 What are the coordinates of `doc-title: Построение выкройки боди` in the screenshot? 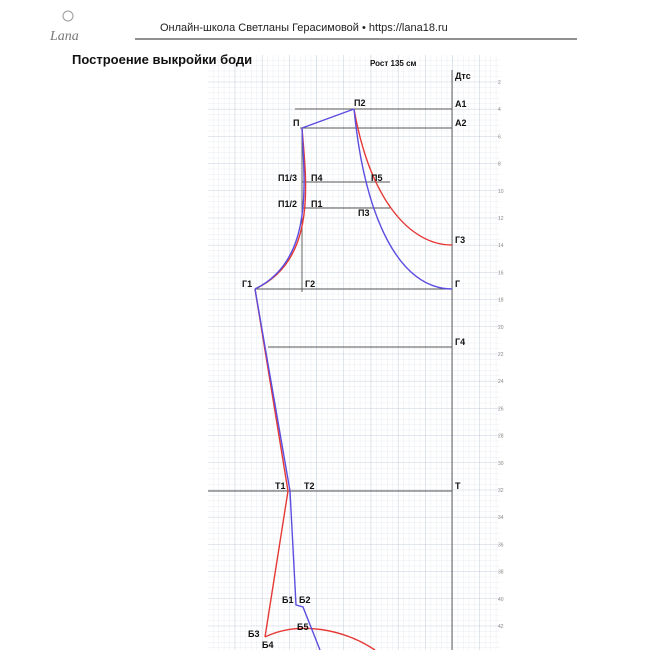 It's located at (162, 59).